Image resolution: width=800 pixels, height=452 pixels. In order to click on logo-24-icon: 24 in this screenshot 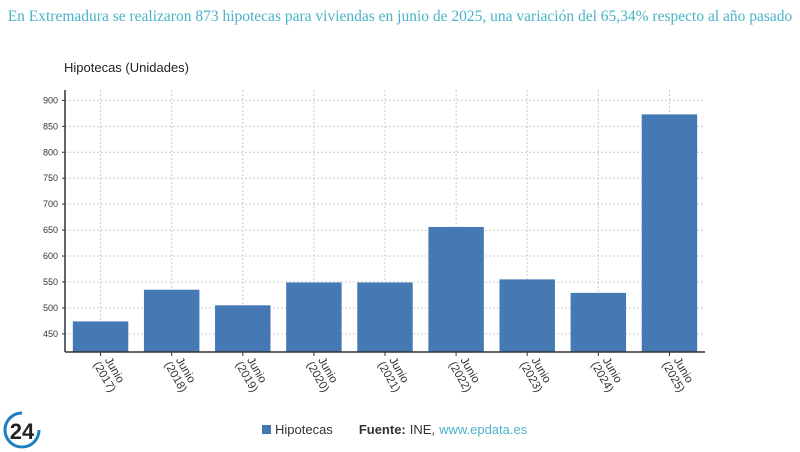, I will do `click(22, 430)`.